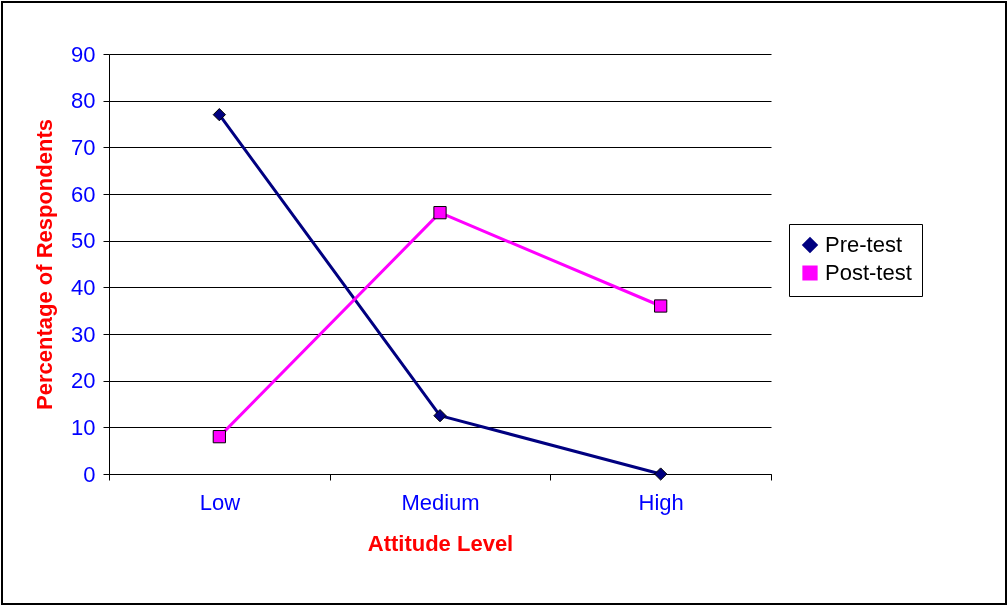 Image resolution: width=1008 pixels, height=607 pixels. What do you see at coordinates (83, 241) in the screenshot?
I see `y-tick-label: 50` at bounding box center [83, 241].